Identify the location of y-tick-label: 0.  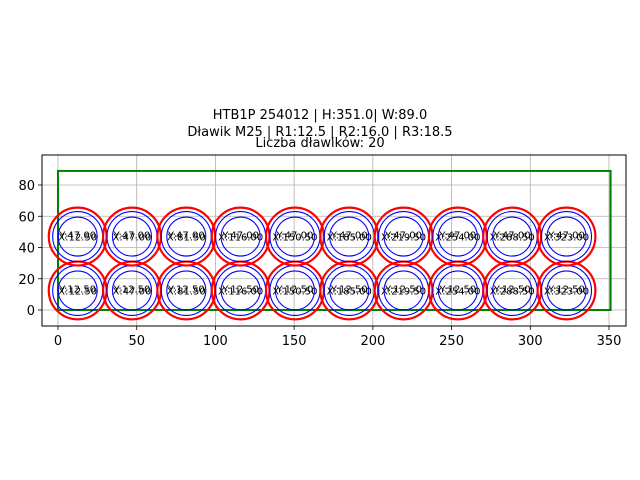
(31, 311).